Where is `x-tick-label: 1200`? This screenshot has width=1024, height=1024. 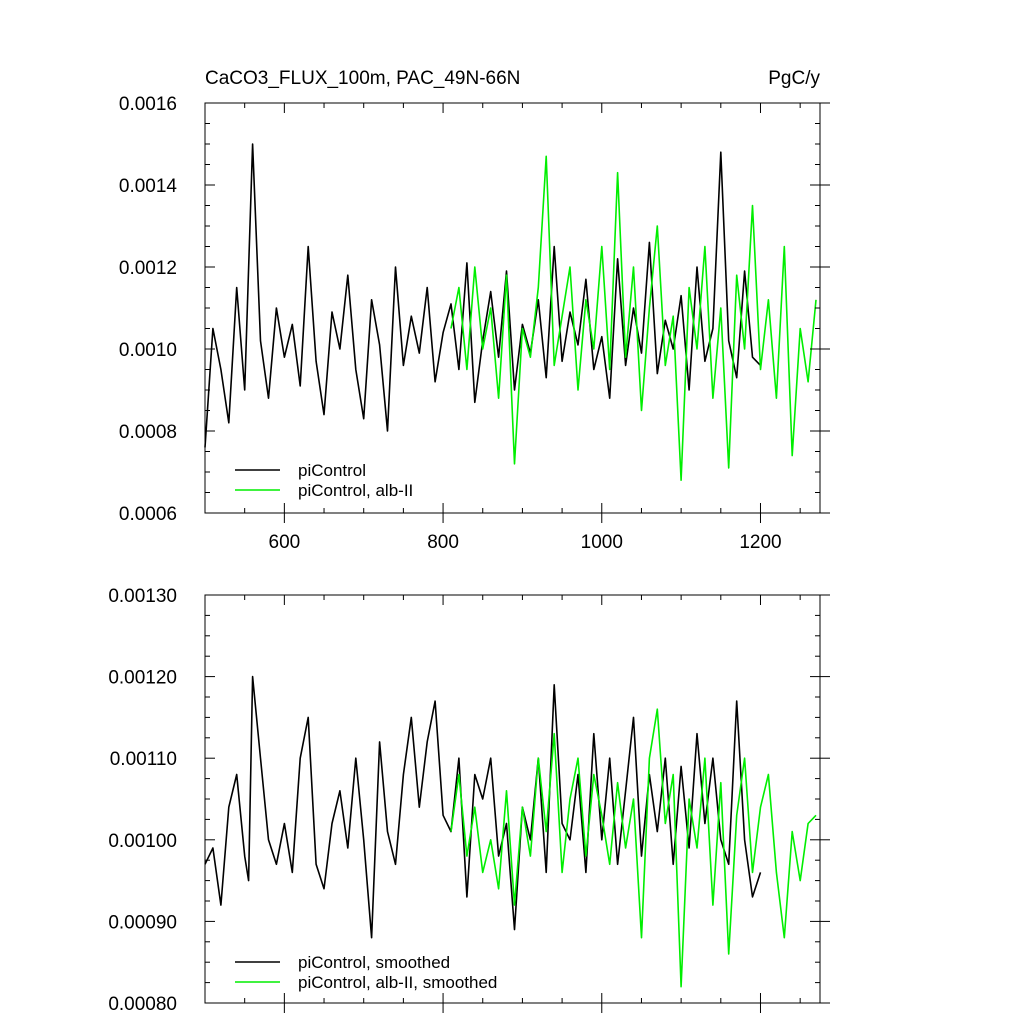 x-tick-label: 1200 is located at coordinates (760, 542).